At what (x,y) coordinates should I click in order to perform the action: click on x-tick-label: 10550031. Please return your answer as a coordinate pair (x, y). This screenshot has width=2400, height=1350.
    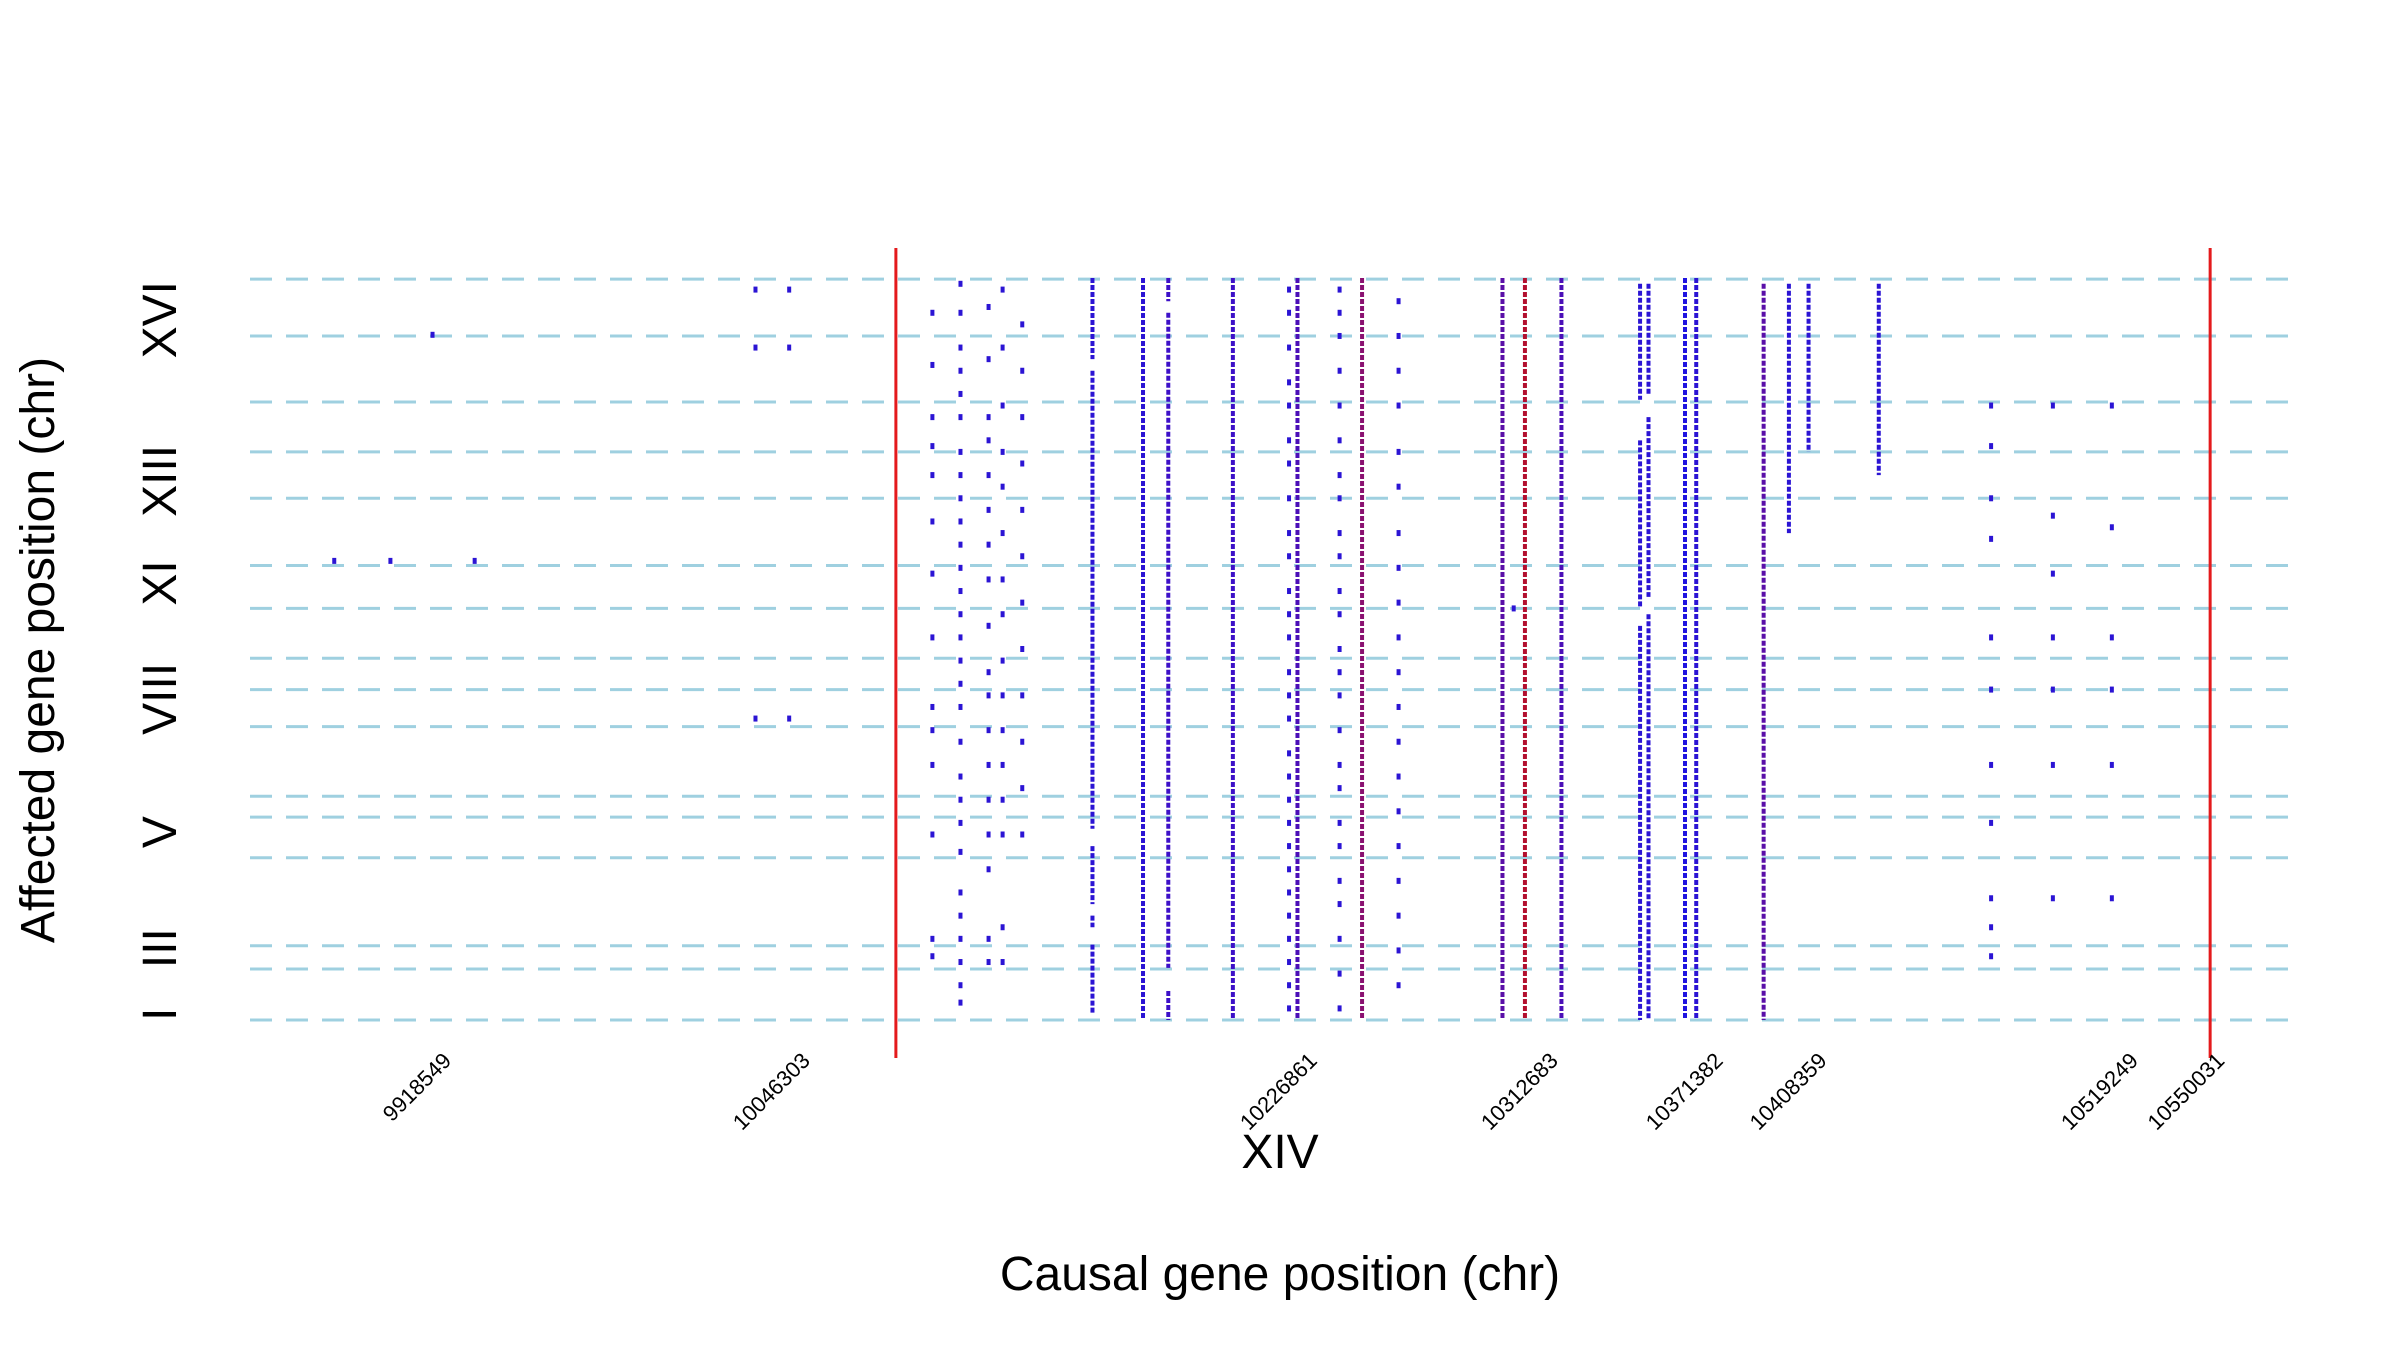
    Looking at the image, I should click on (2185, 1091).